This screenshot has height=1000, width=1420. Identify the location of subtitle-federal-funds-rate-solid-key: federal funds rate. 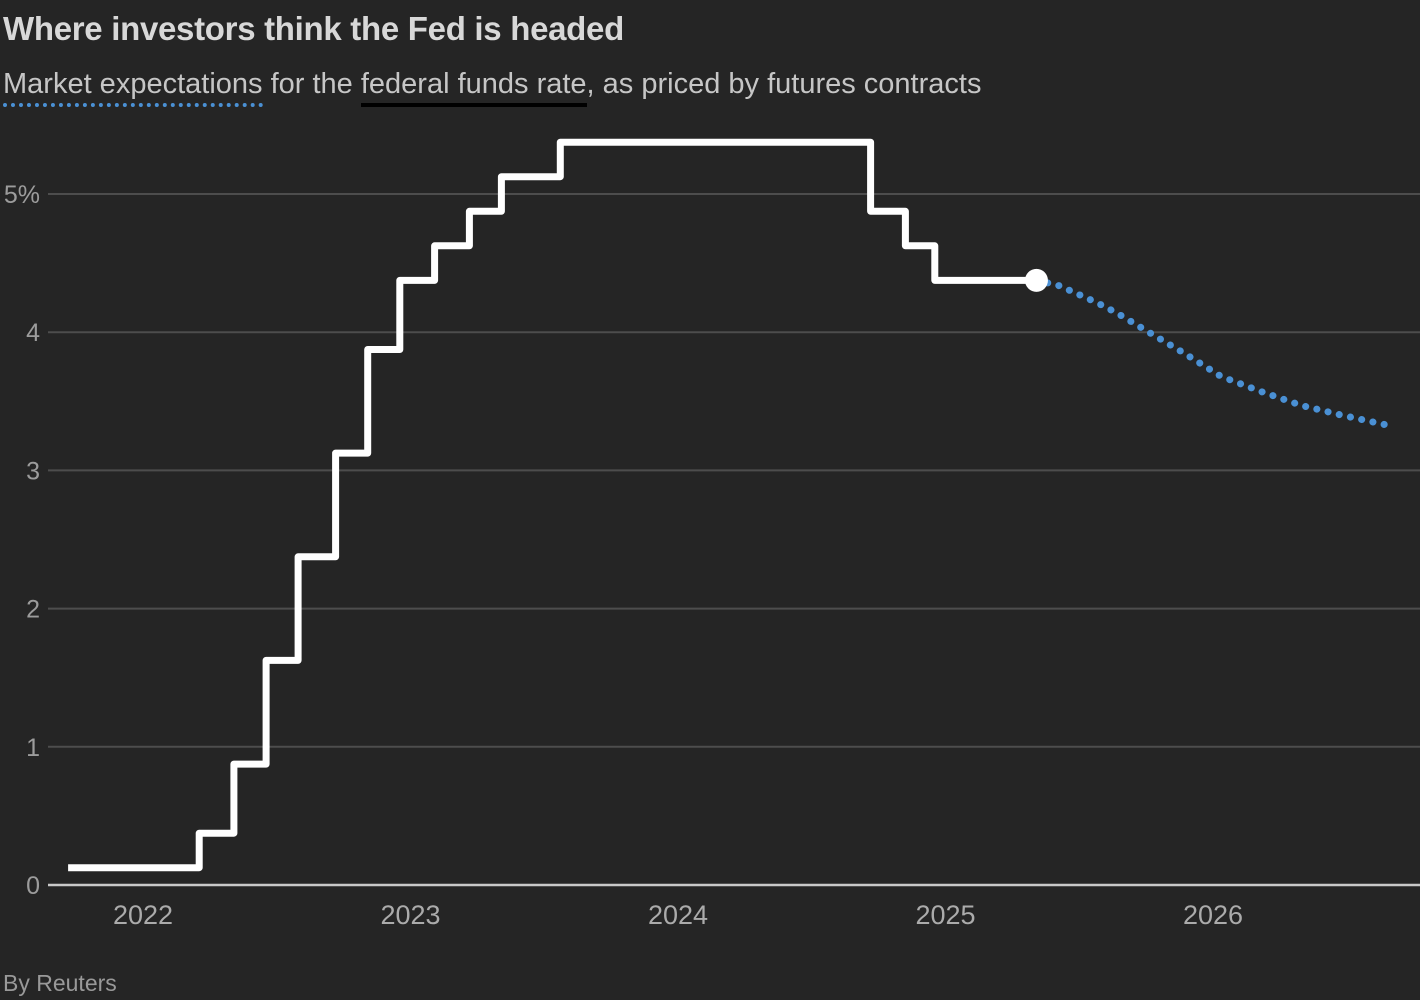
(473, 87).